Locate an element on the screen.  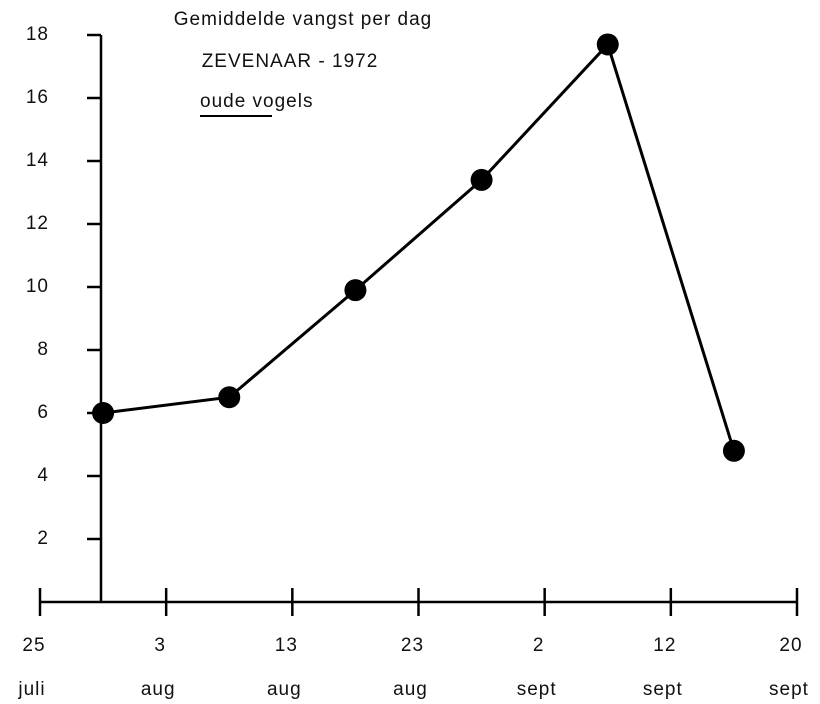
y-tick-label: 12 is located at coordinates (37, 223).